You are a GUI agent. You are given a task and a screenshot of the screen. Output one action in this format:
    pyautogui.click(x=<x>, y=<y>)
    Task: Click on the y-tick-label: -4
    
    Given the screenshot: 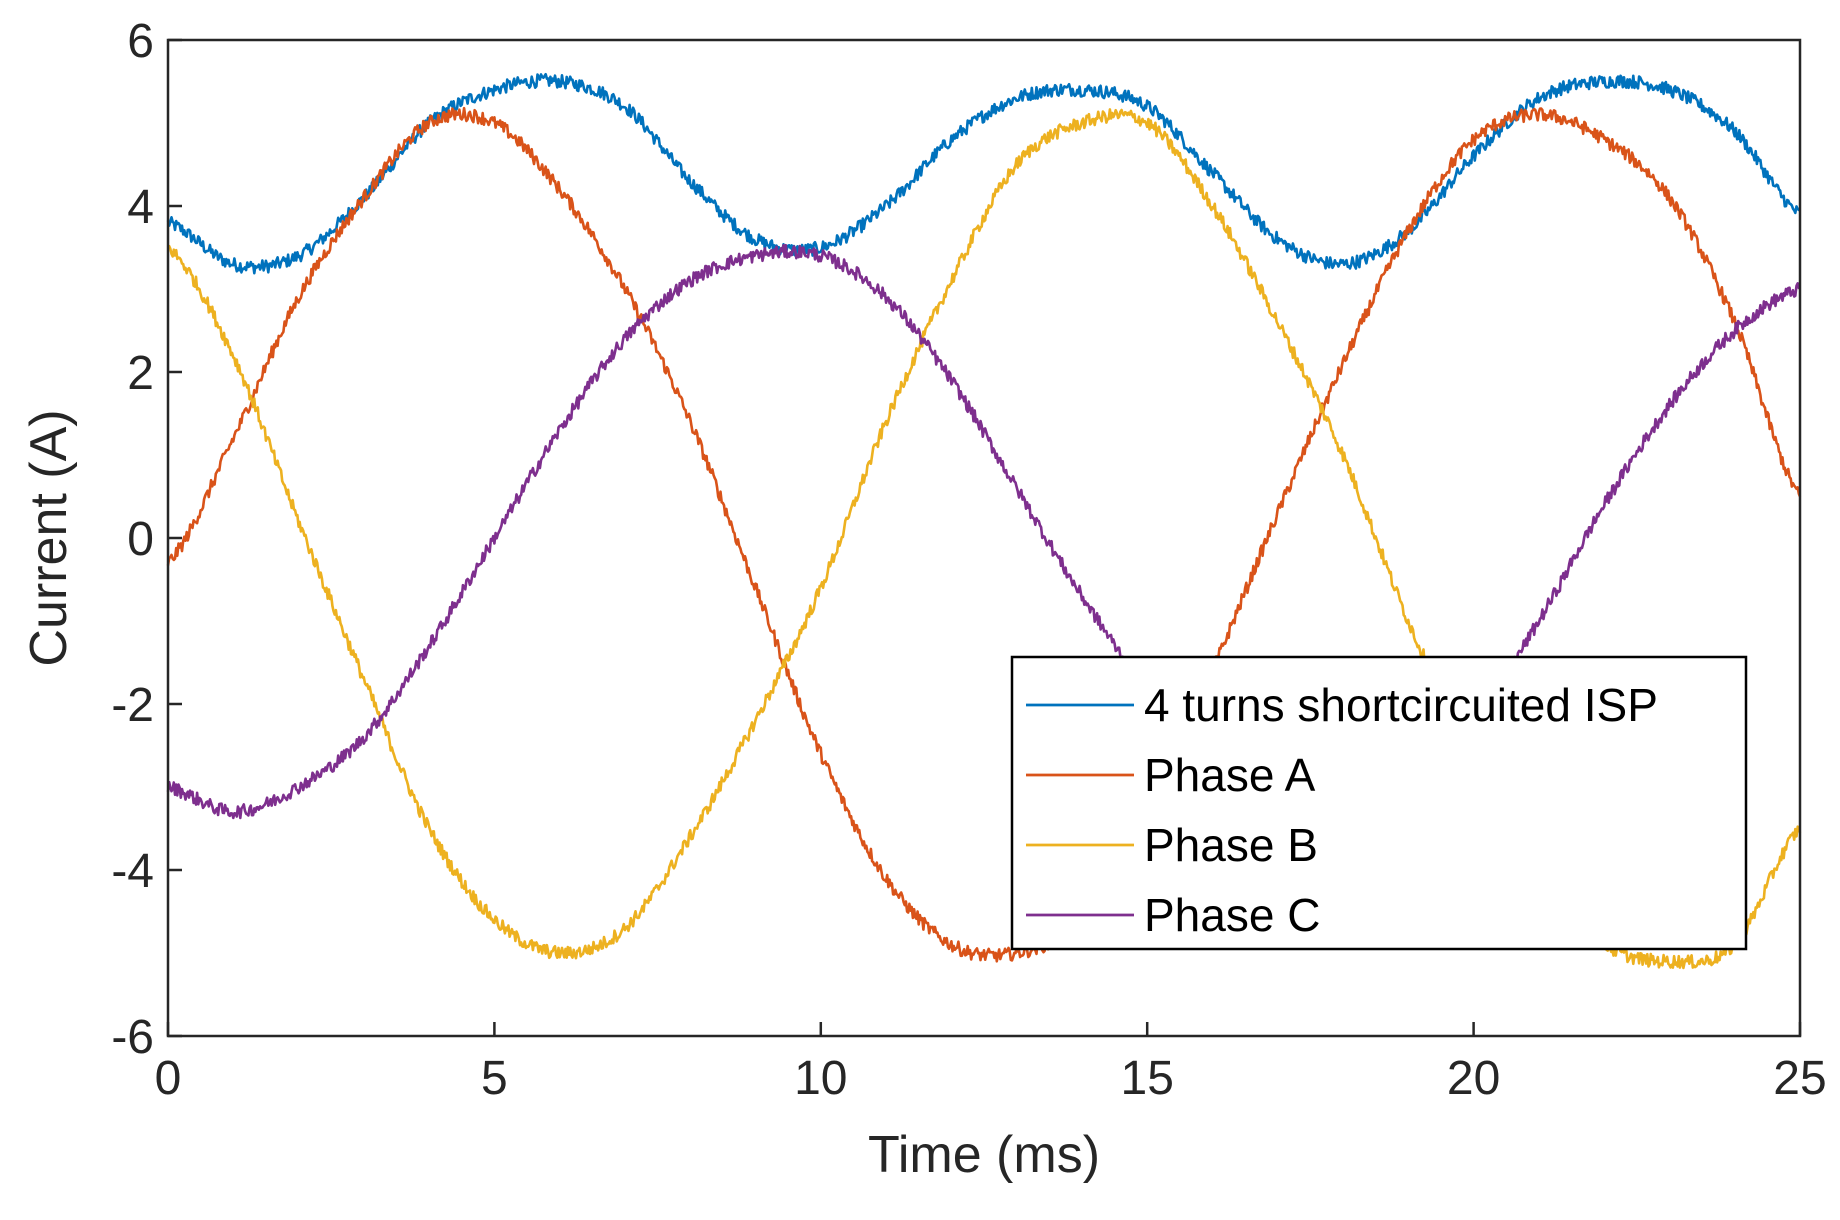 What is the action you would take?
    pyautogui.click(x=132, y=871)
    